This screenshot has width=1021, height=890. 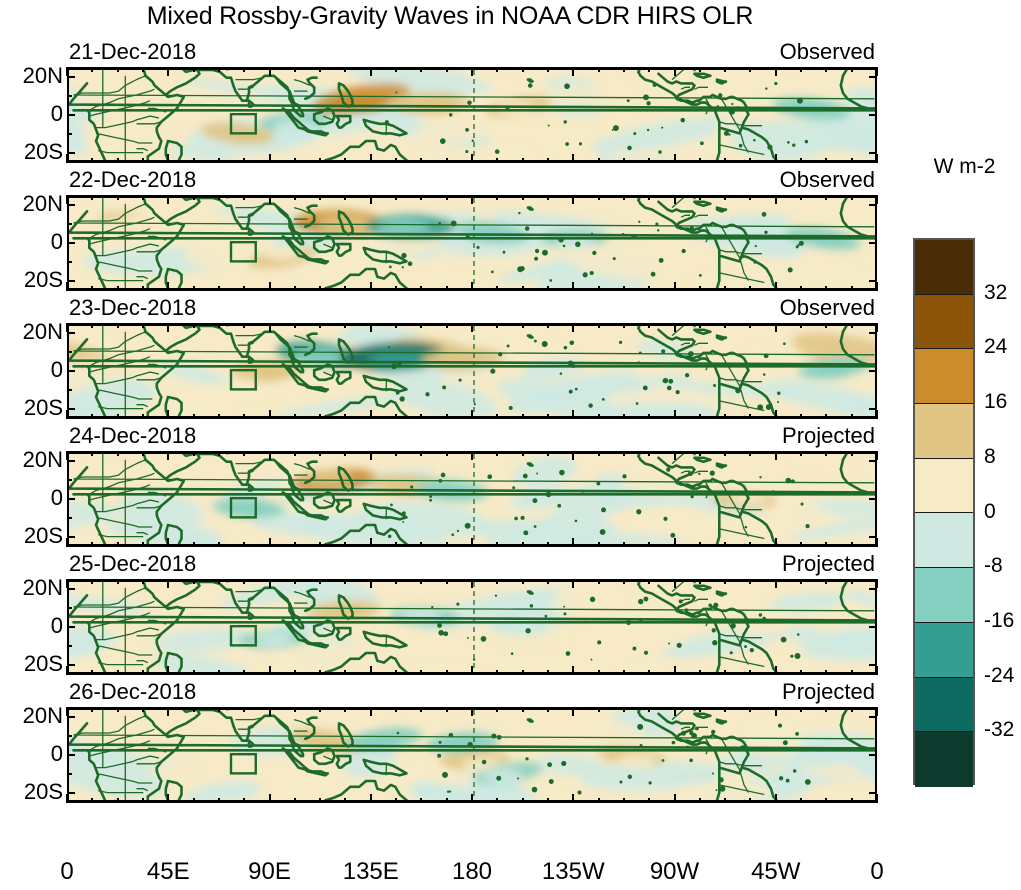 I want to click on coastlines, so click(x=472, y=115).